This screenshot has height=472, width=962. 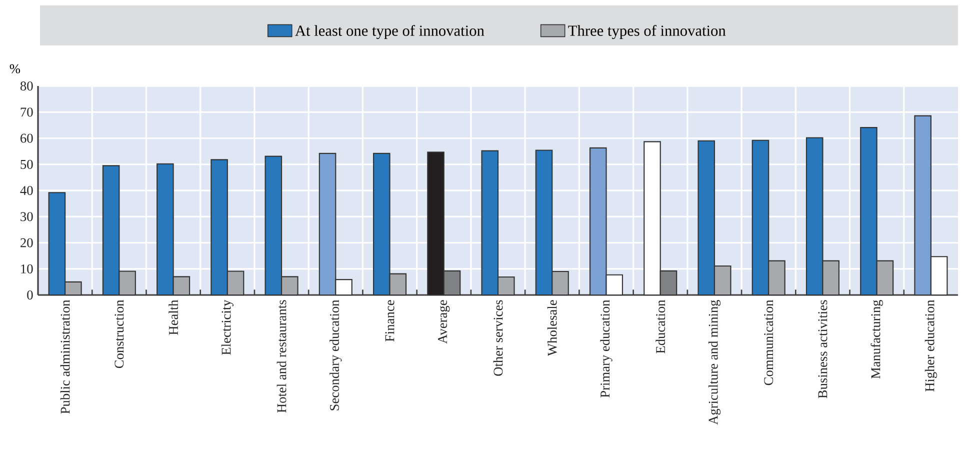 I want to click on legend-label: Three types of innovation, so click(x=647, y=32).